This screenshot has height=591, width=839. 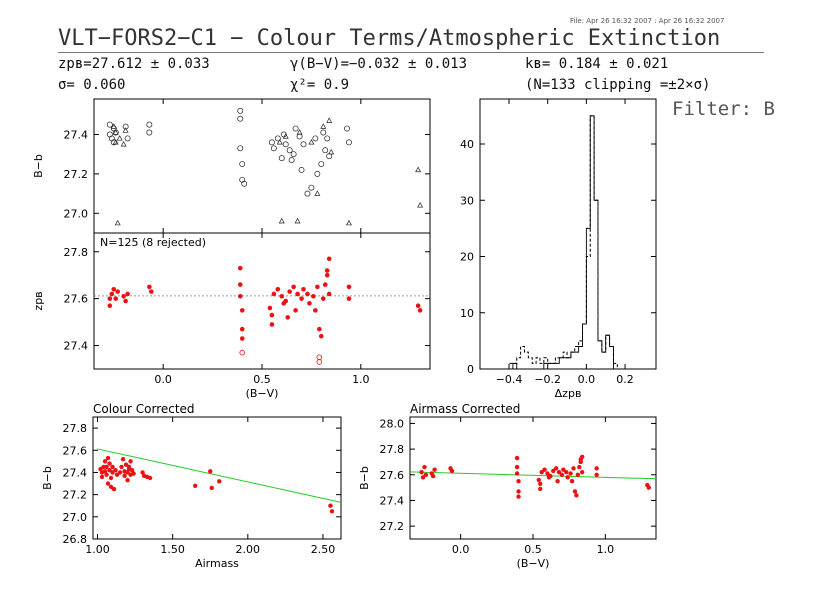 What do you see at coordinates (38, 300) in the screenshot?
I see `zp-y-axis-label: zpʙ` at bounding box center [38, 300].